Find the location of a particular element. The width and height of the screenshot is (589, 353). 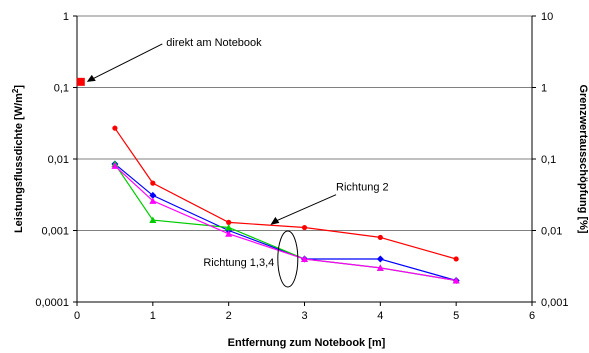

highlight-point is located at coordinates (80, 81).